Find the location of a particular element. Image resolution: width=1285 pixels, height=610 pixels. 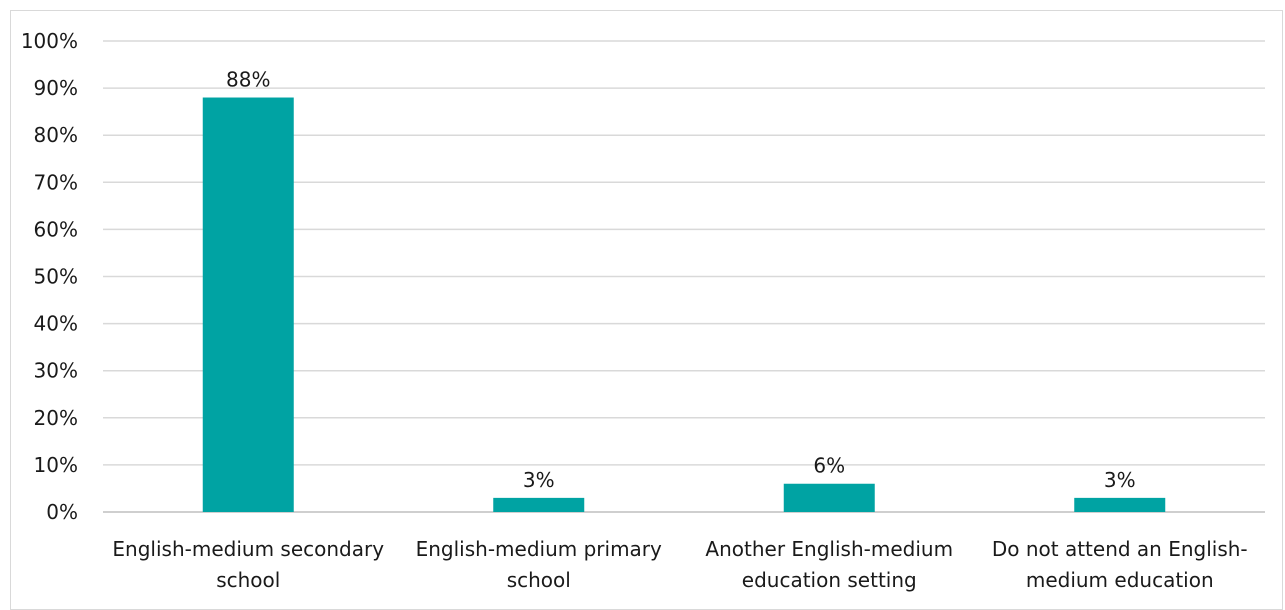

data-label: 88% is located at coordinates (248, 80).